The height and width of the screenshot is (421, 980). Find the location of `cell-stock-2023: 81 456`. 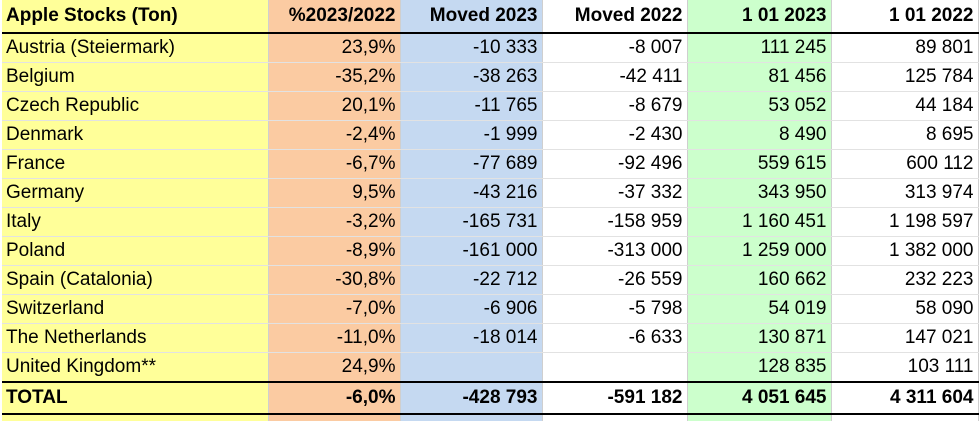

cell-stock-2023: 81 456 is located at coordinates (759, 77).